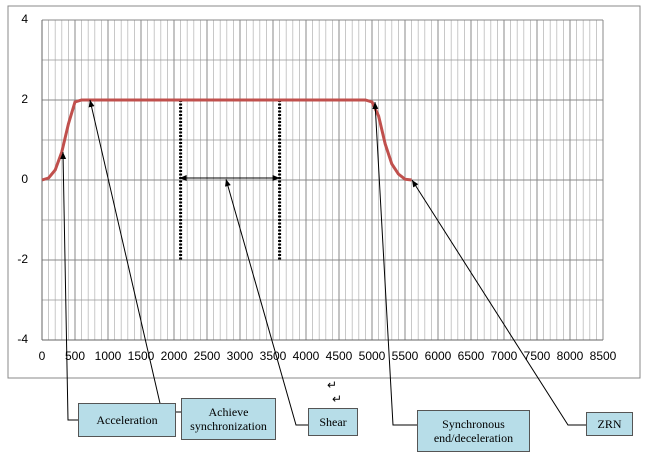 The height and width of the screenshot is (455, 646). Describe the element at coordinates (226, 140) in the screenshot. I see `line-series` at that location.